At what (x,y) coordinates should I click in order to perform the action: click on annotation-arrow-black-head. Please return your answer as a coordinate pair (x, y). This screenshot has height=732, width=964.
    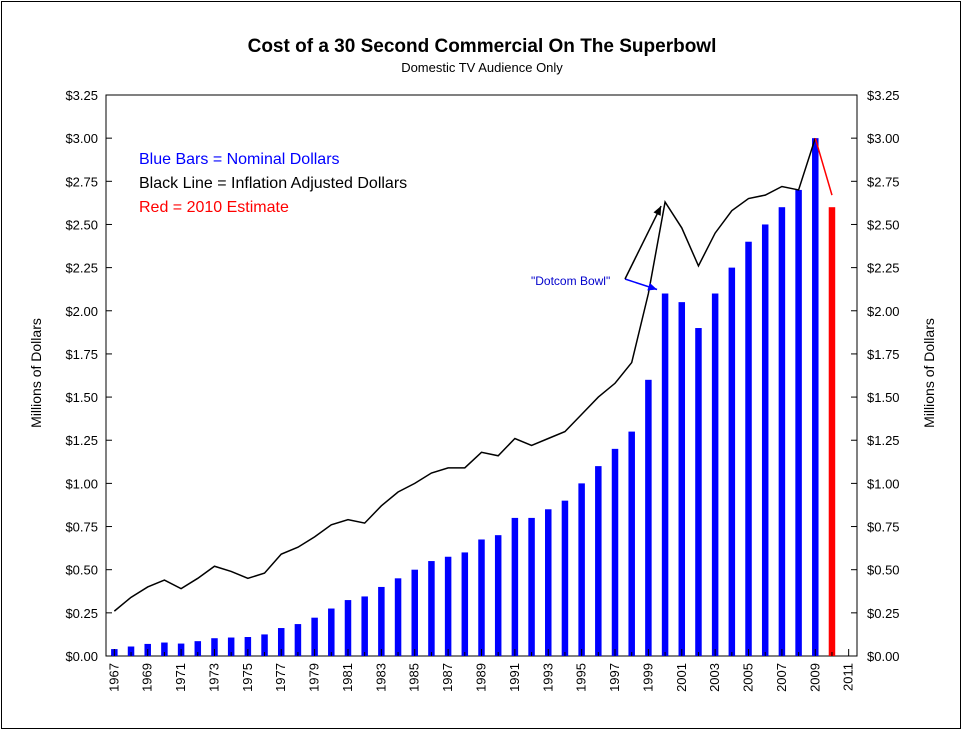
    Looking at the image, I should click on (657, 211).